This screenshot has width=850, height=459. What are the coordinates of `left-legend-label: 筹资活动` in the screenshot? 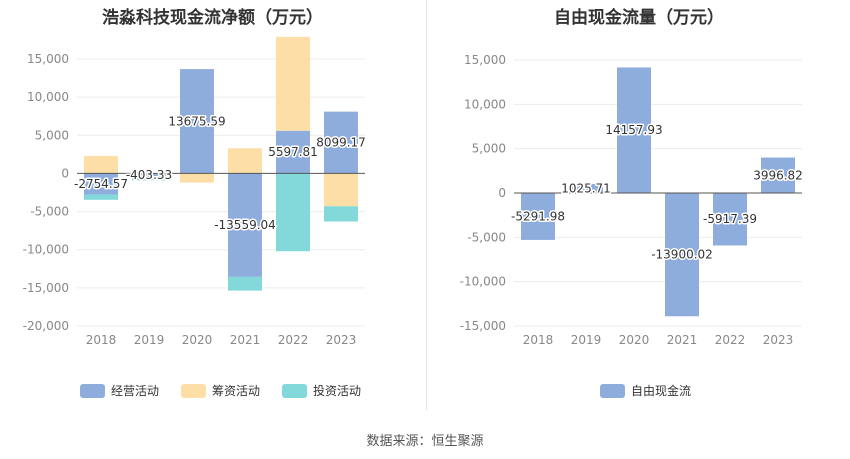 It's located at (236, 391).